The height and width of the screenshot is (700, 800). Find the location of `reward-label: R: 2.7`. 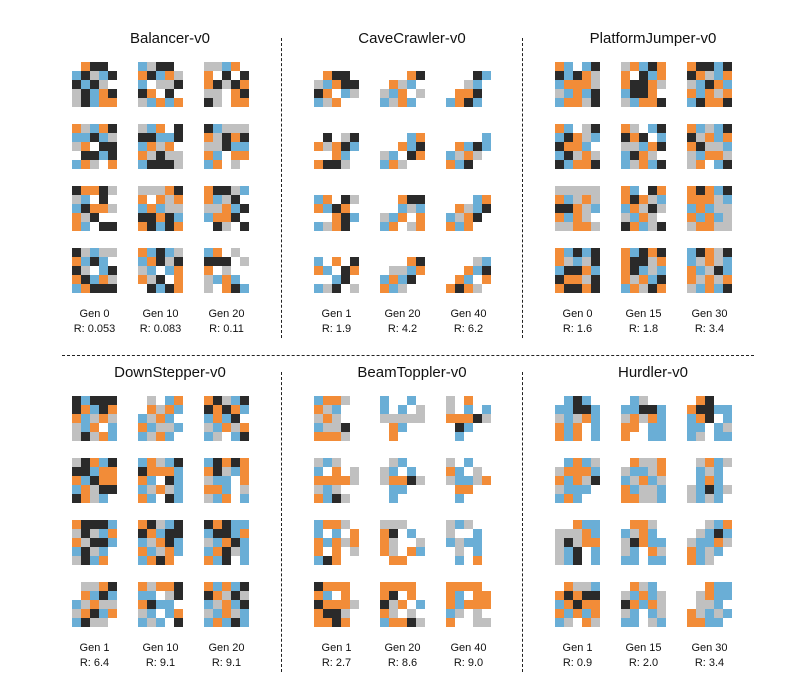

reward-label: R: 2.7 is located at coordinates (336, 663).